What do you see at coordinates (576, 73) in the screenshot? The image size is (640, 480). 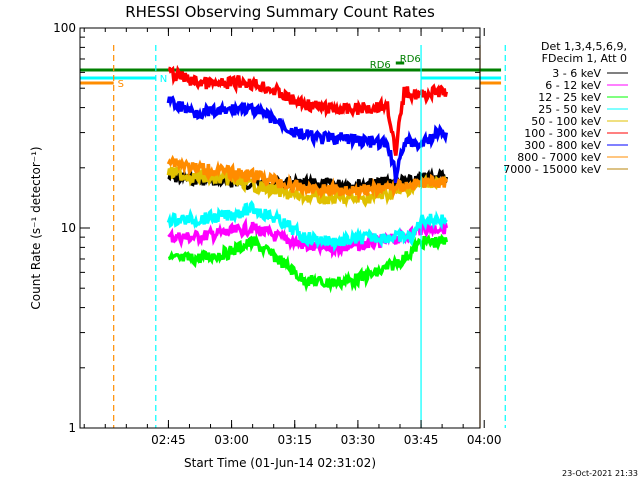 I see `legend-label-0: 3 - 6 keV` at bounding box center [576, 73].